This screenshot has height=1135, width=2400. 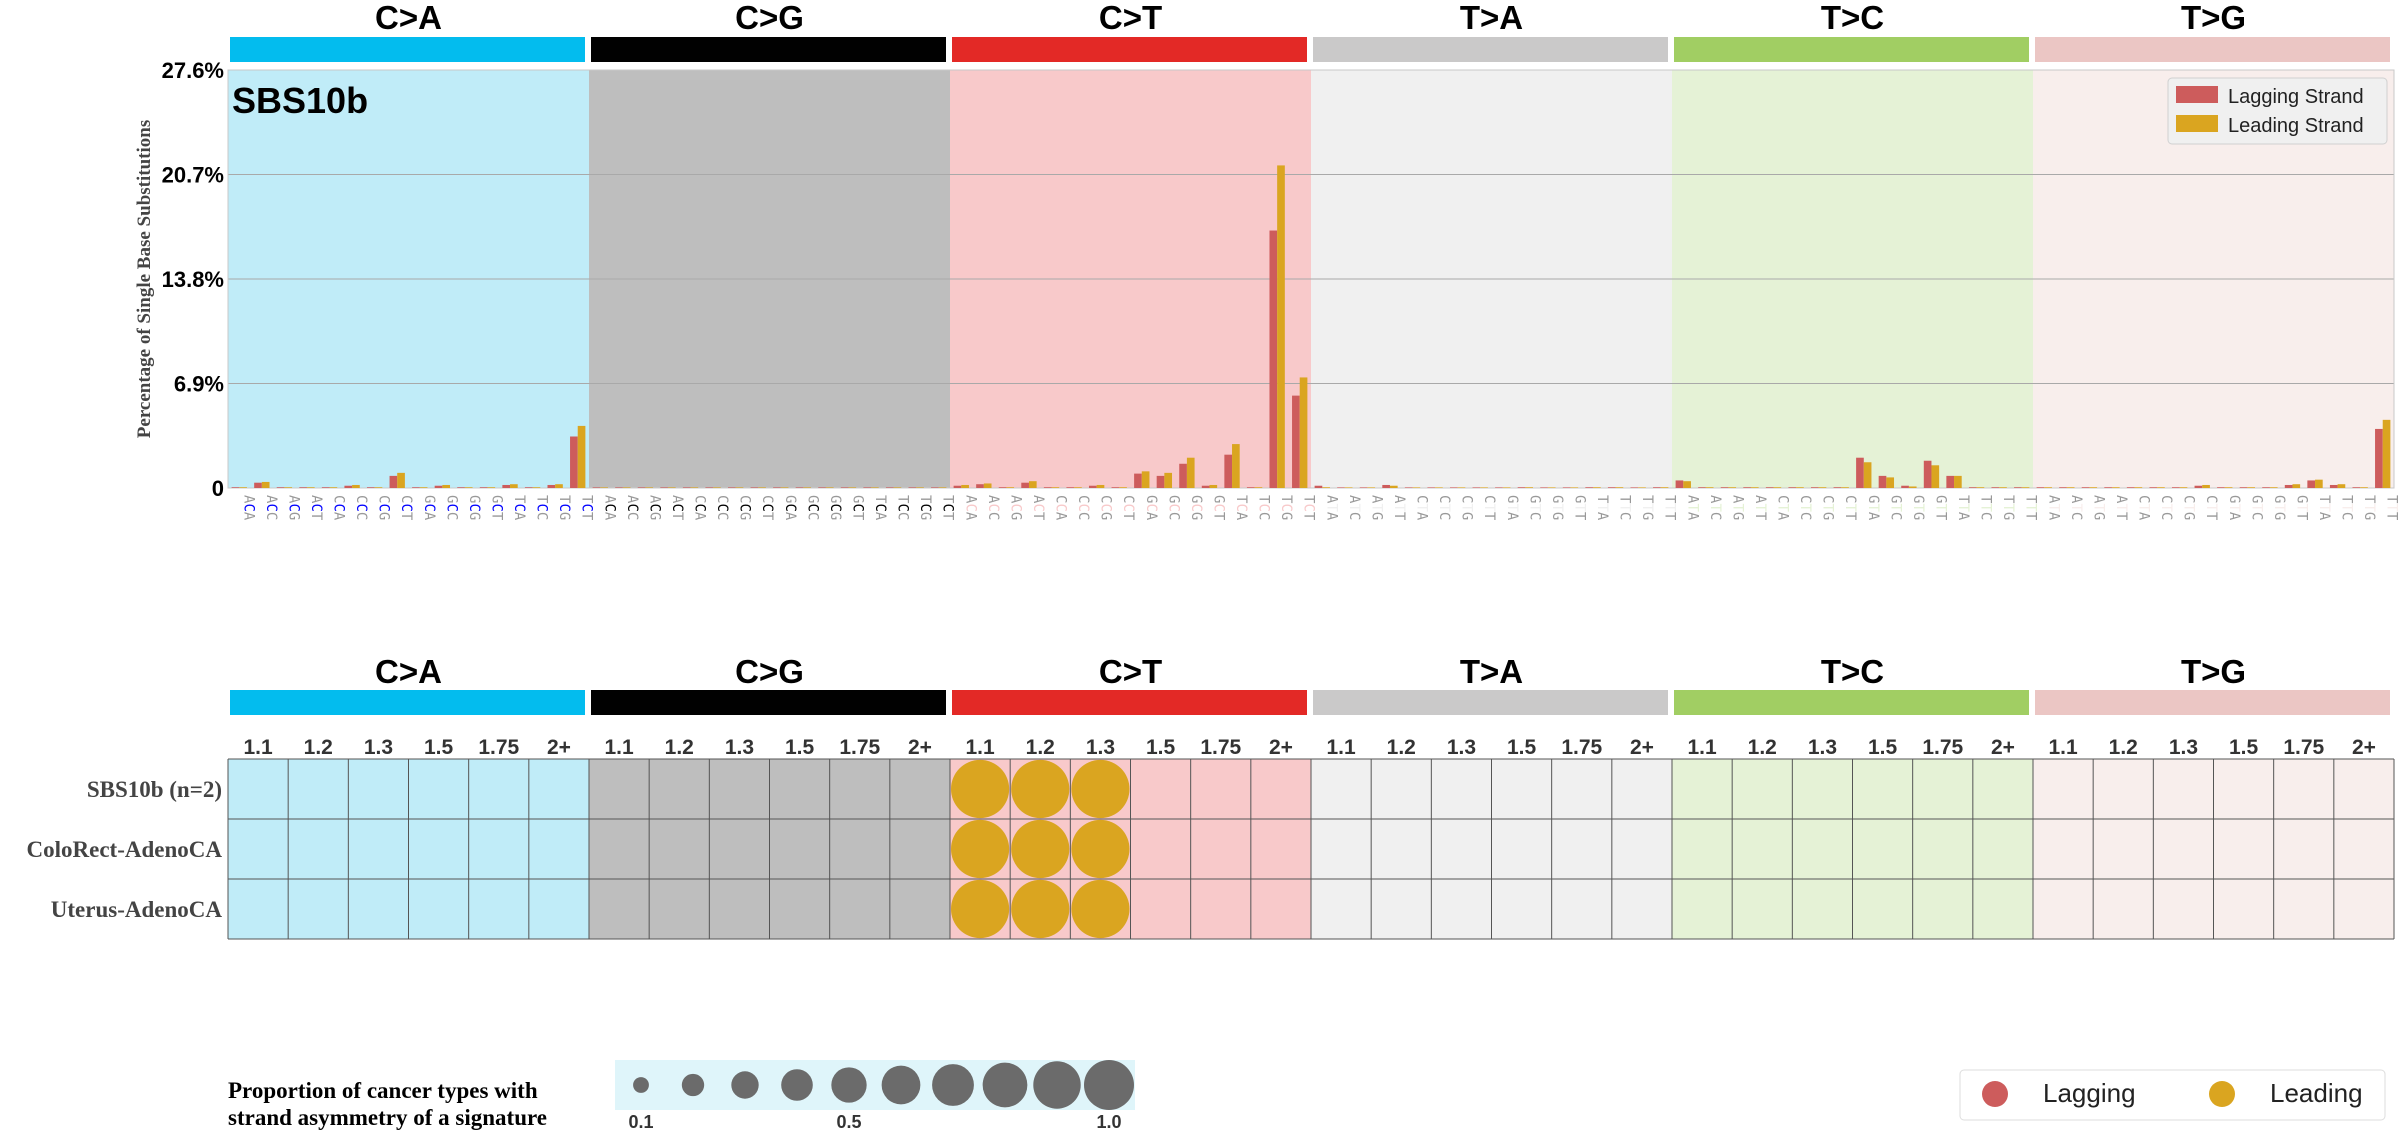 I want to click on strand-legend-box, so click(x=2172, y=1095).